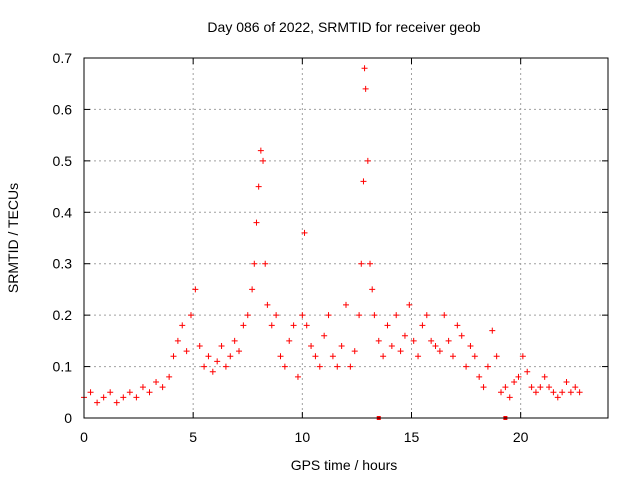 This screenshot has height=480, width=640. Describe the element at coordinates (412, 437) in the screenshot. I see `x-tick-label: 15` at that location.